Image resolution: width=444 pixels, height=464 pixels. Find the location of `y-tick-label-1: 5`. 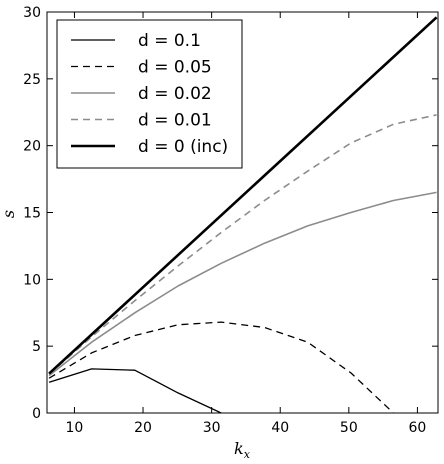

y-tick-label-1: 5 is located at coordinates (36, 347).